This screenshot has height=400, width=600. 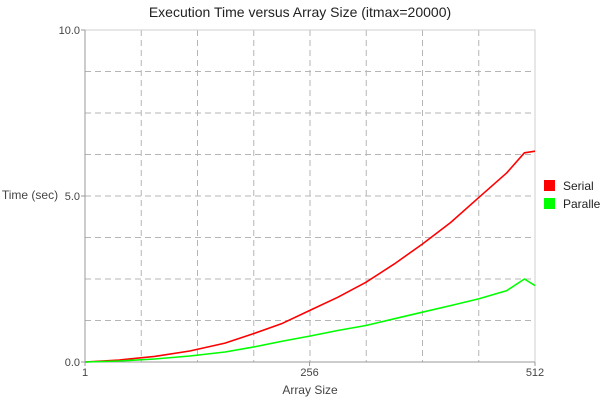 What do you see at coordinates (578, 186) in the screenshot?
I see `legend-label-serial: Serial` at bounding box center [578, 186].